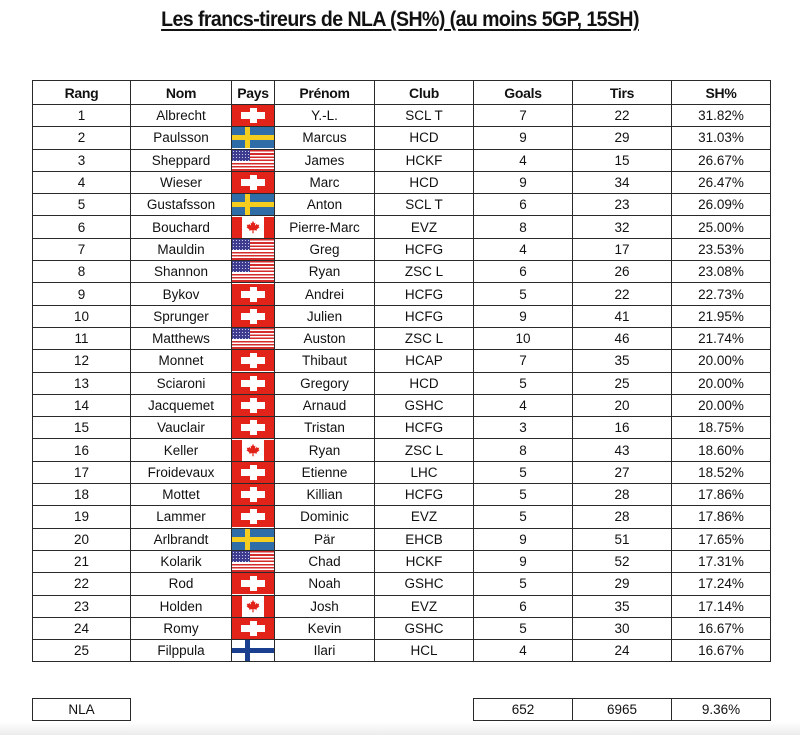 The height and width of the screenshot is (735, 800). I want to click on cell-sh: 31.82%, so click(721, 115).